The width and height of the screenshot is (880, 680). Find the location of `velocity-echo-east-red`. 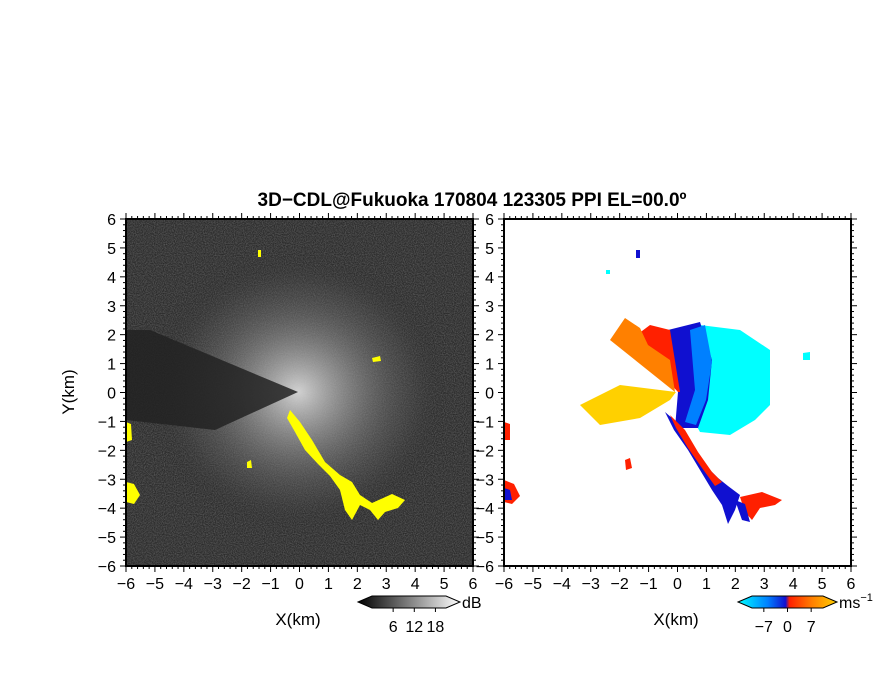

velocity-echo-east-red is located at coordinates (761, 506).